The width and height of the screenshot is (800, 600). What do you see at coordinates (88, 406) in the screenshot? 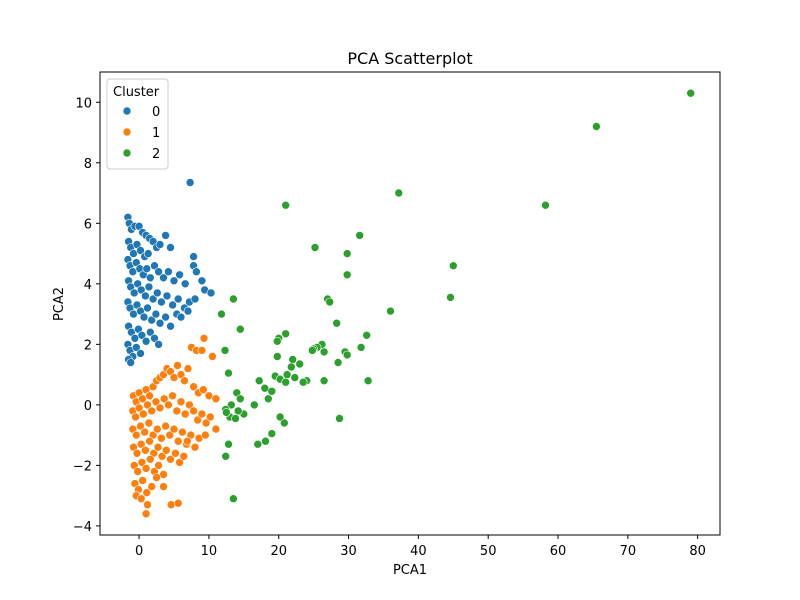
I see `y-tick-label: 0` at bounding box center [88, 406].